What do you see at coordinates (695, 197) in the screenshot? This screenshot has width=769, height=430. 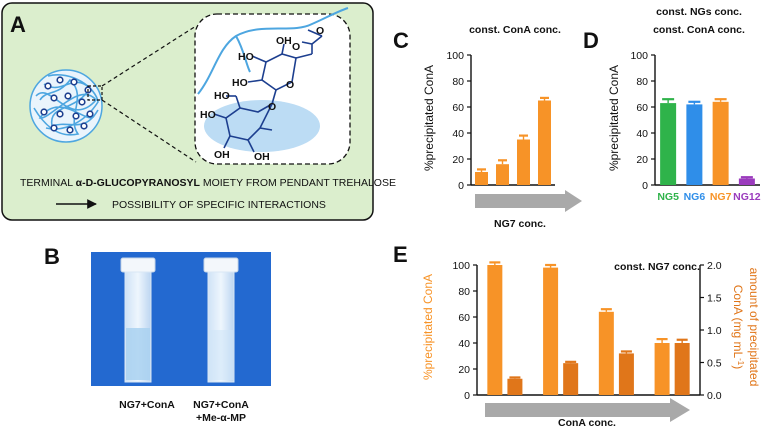 I see `chart-d-category-label: NG6` at bounding box center [695, 197].